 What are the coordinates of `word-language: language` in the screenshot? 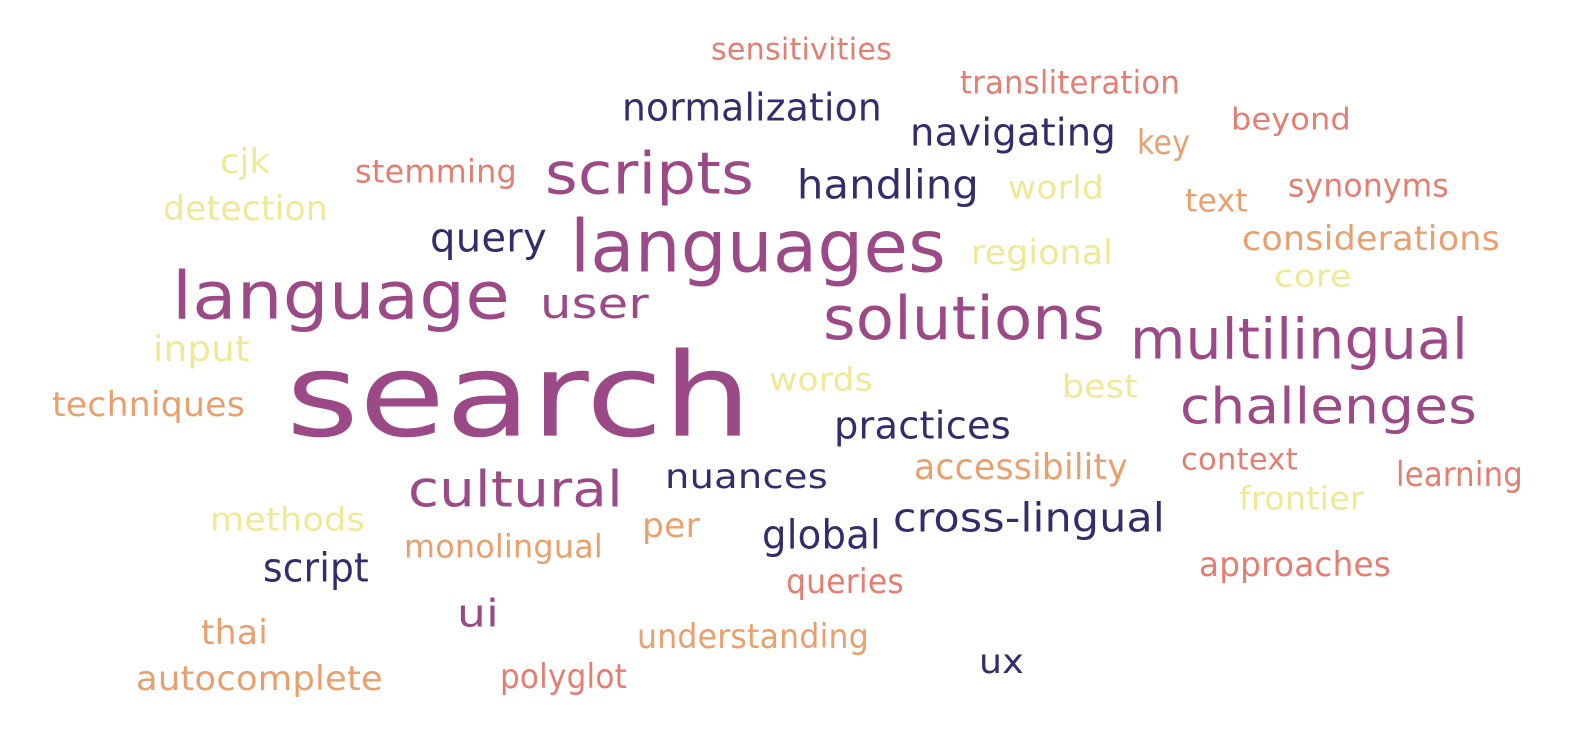 It's located at (341, 296).